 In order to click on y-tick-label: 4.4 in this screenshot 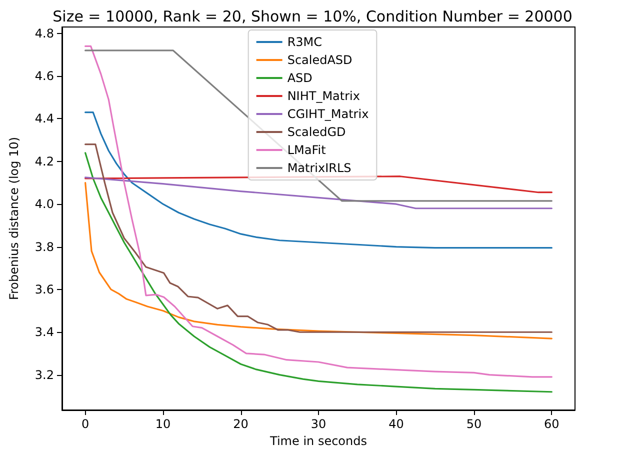, I will do `click(44, 119)`.